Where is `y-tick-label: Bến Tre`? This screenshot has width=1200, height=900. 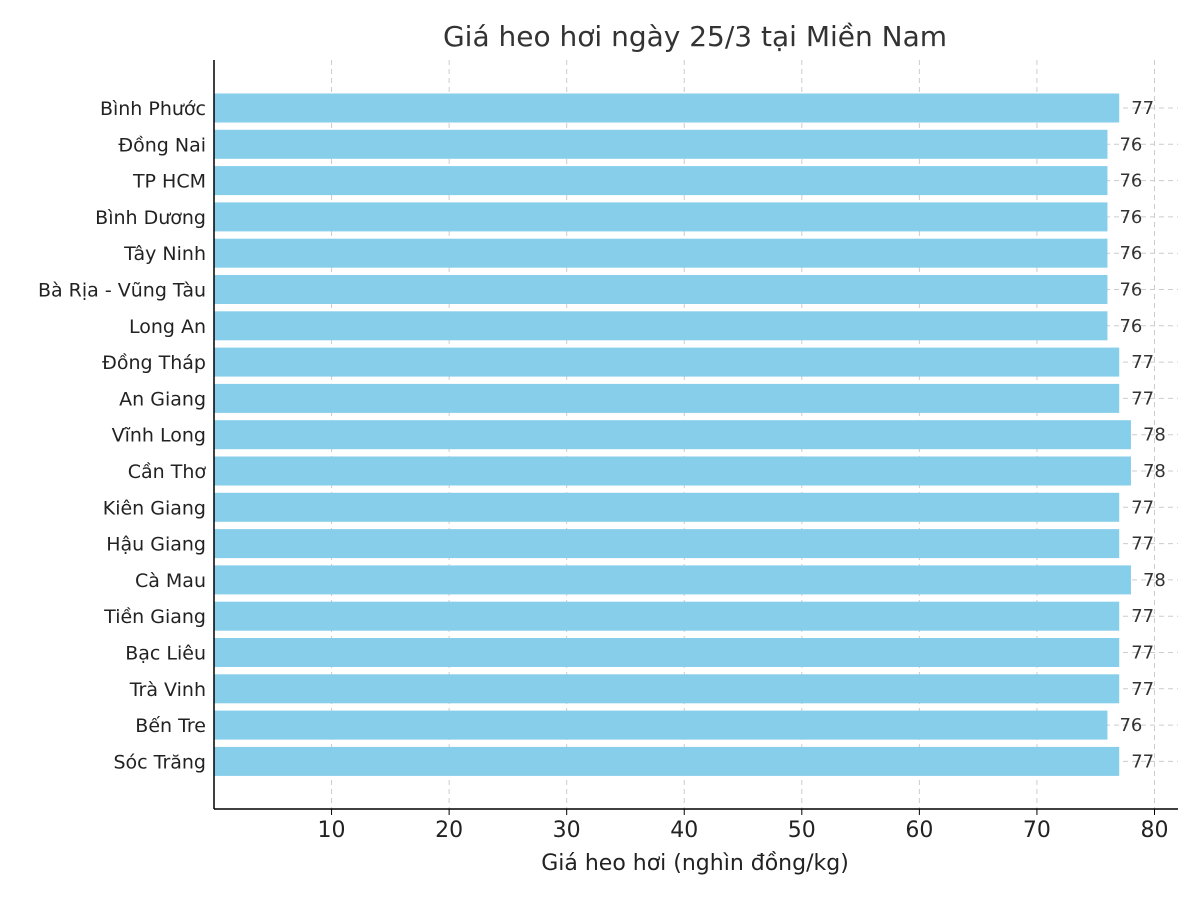 y-tick-label: Bến Tre is located at coordinates (170, 726).